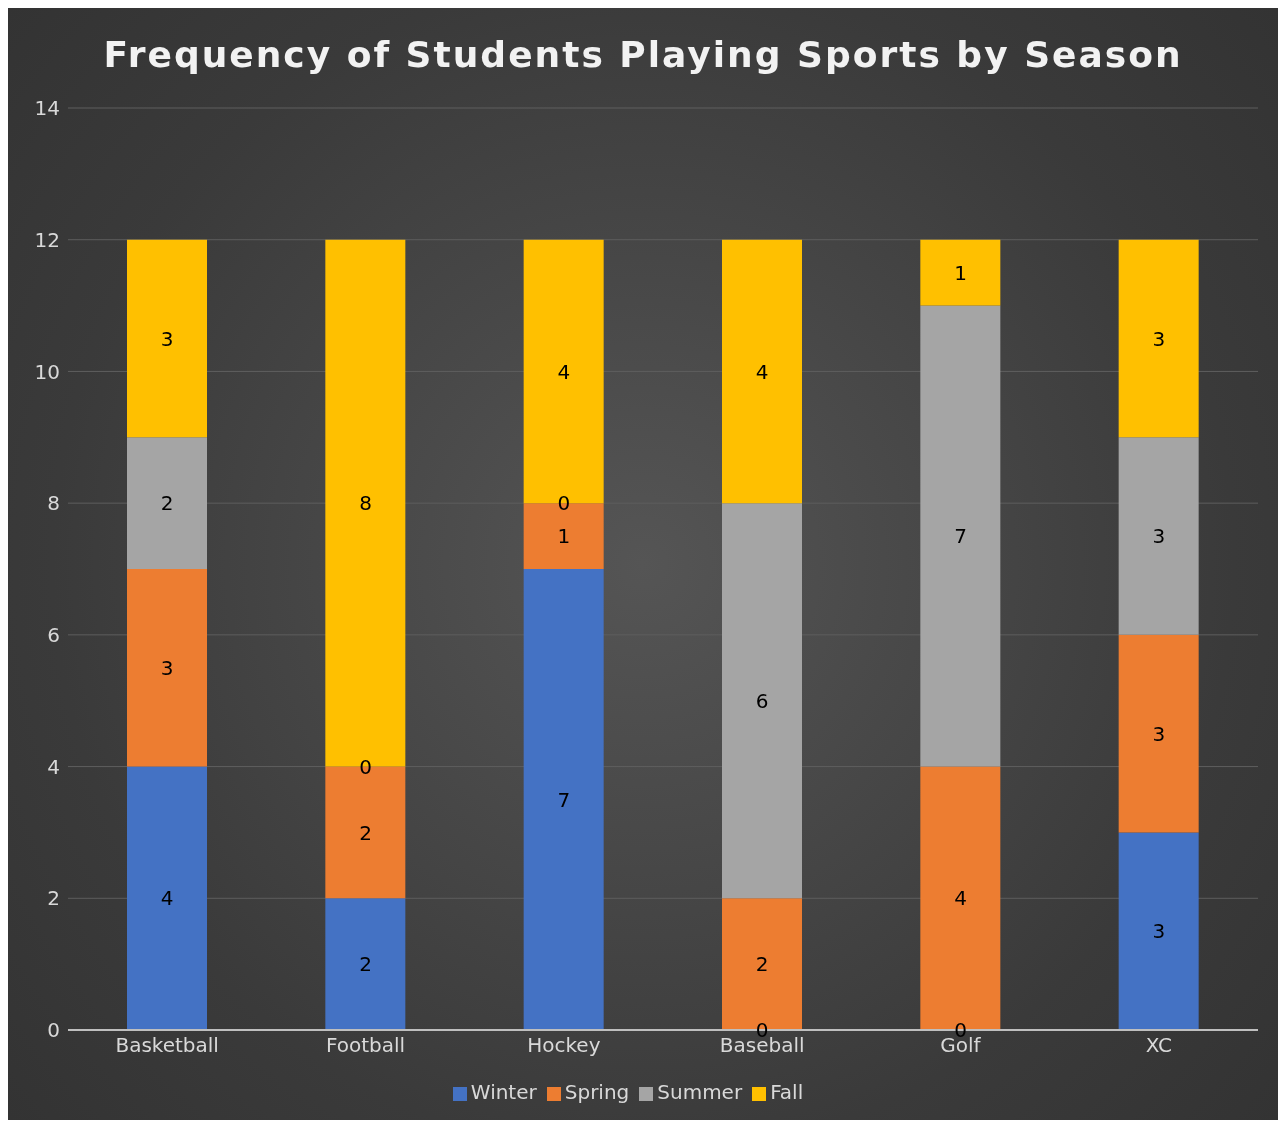 Image resolution: width=1283 pixels, height=1125 pixels. What do you see at coordinates (597, 1092) in the screenshot?
I see `legend-label: Spring` at bounding box center [597, 1092].